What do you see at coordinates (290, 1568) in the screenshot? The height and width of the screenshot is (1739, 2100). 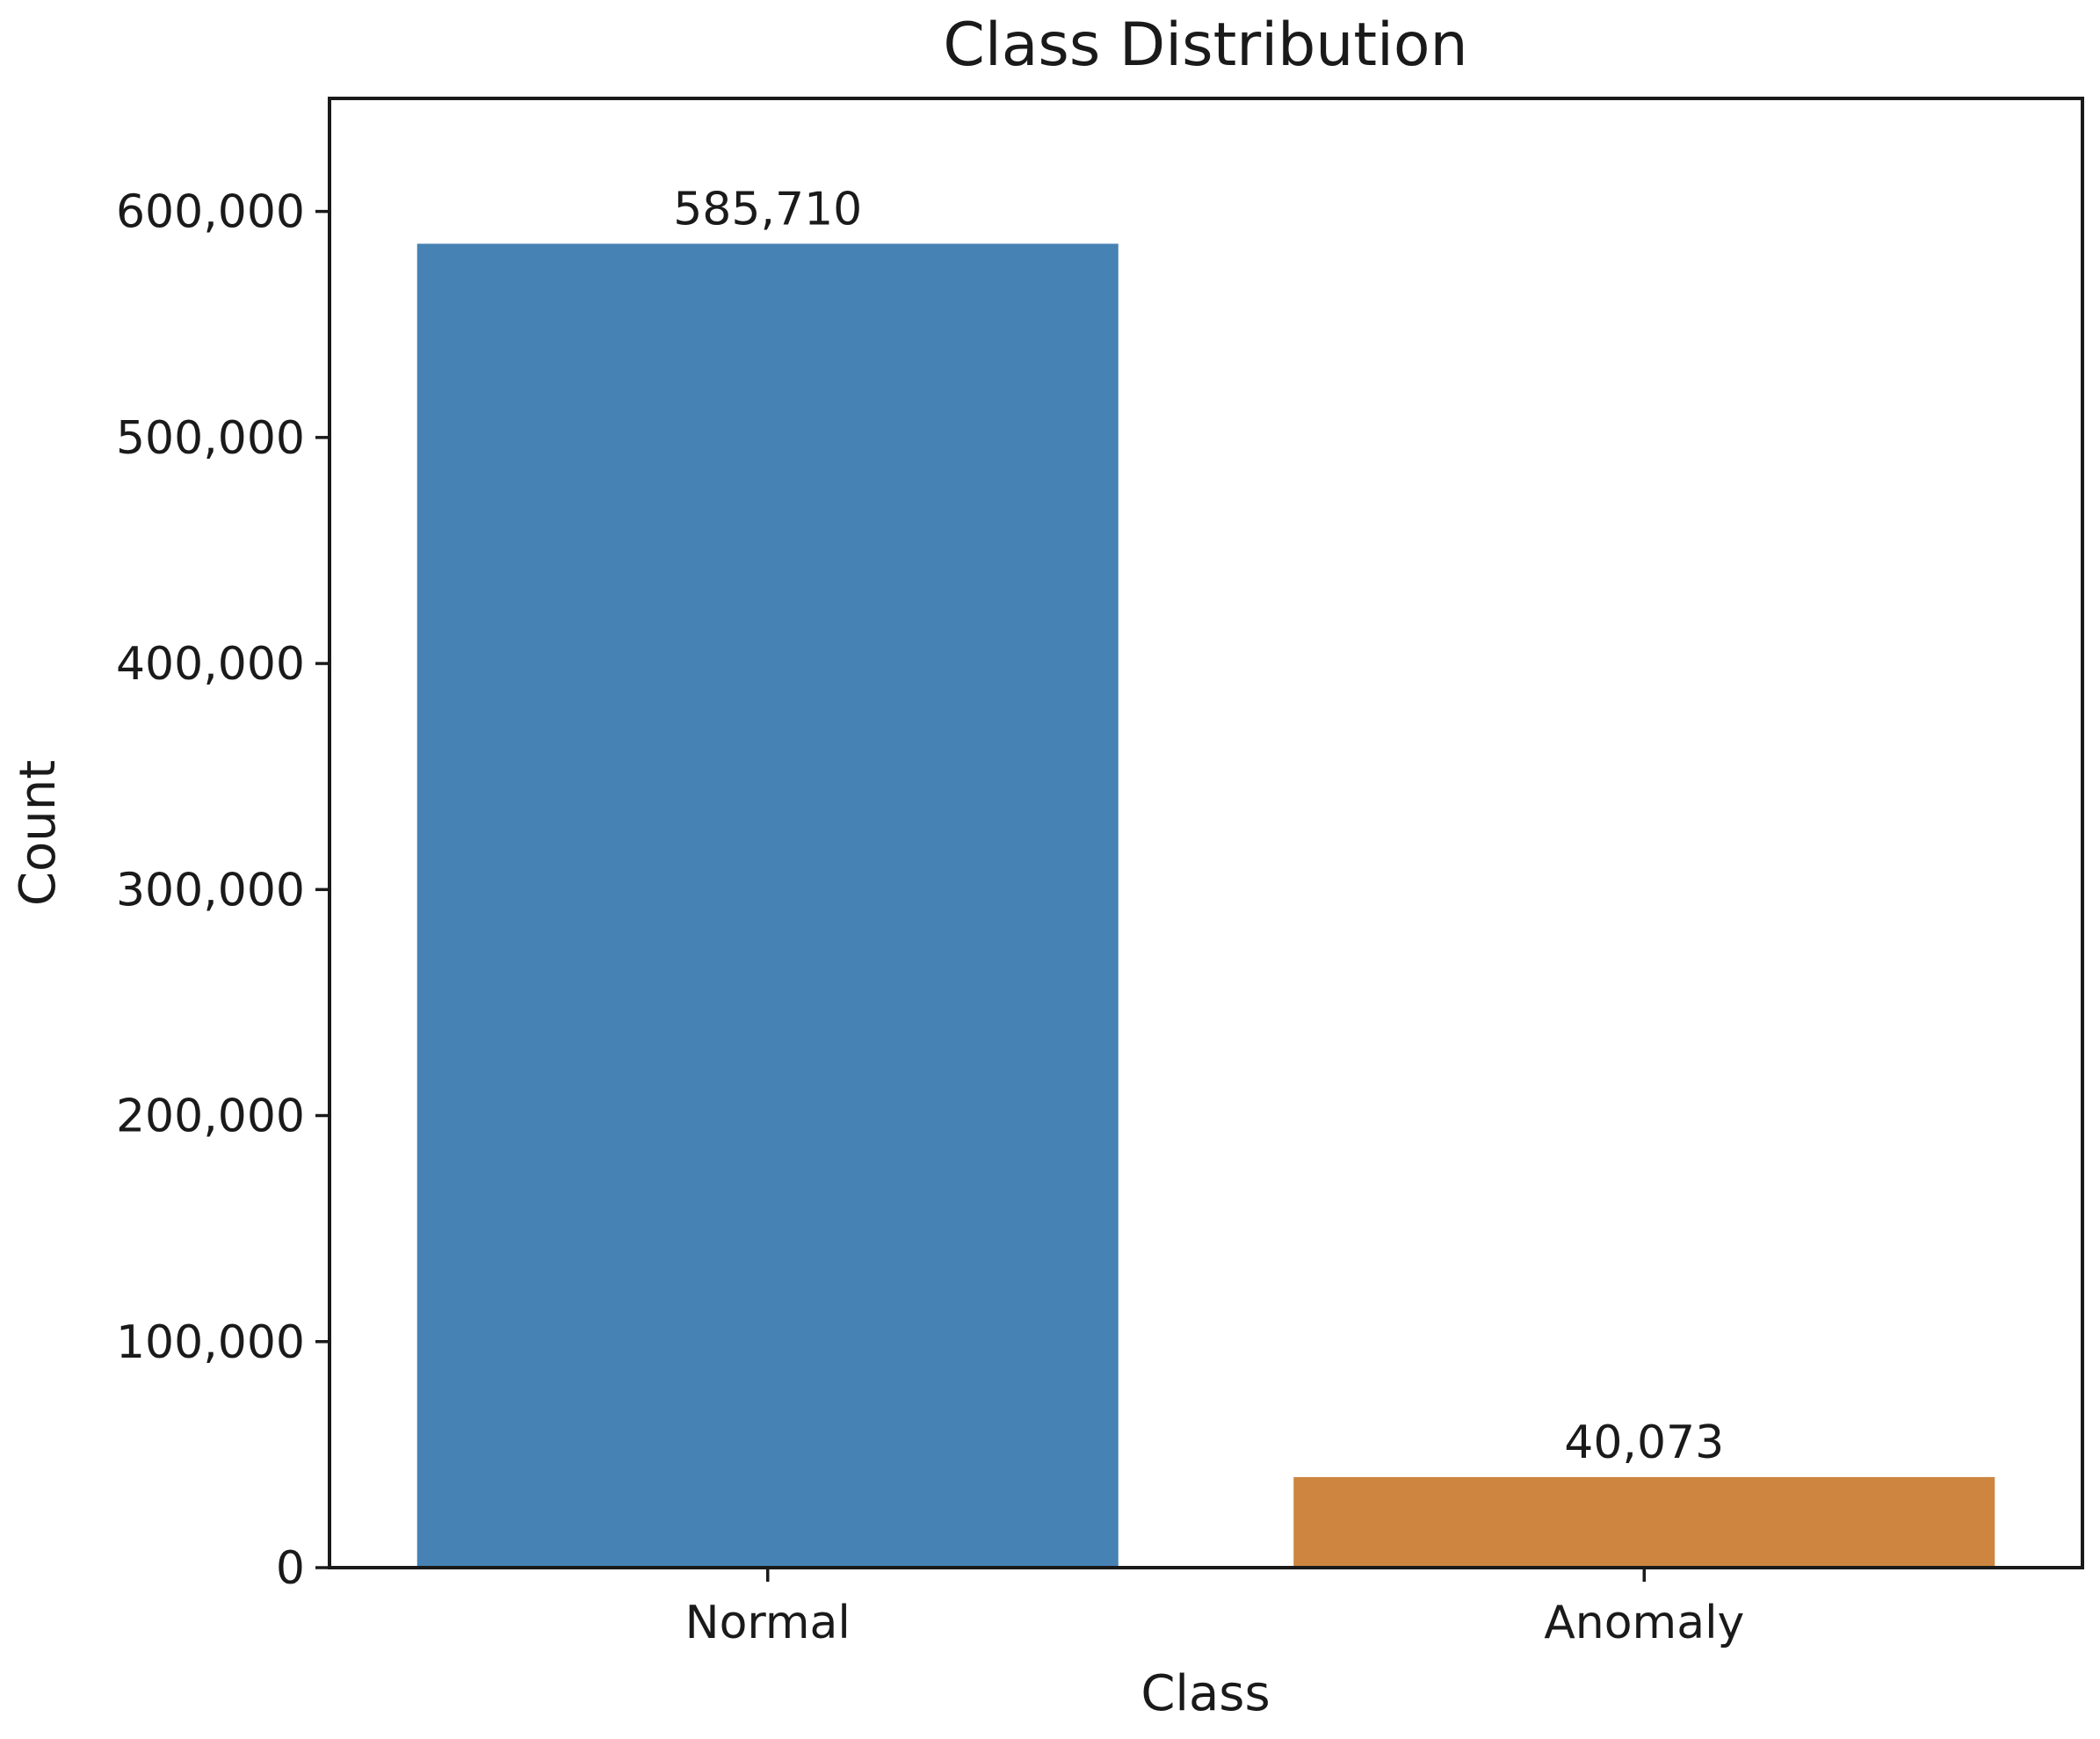 I see `y-tick-label: 0` at bounding box center [290, 1568].